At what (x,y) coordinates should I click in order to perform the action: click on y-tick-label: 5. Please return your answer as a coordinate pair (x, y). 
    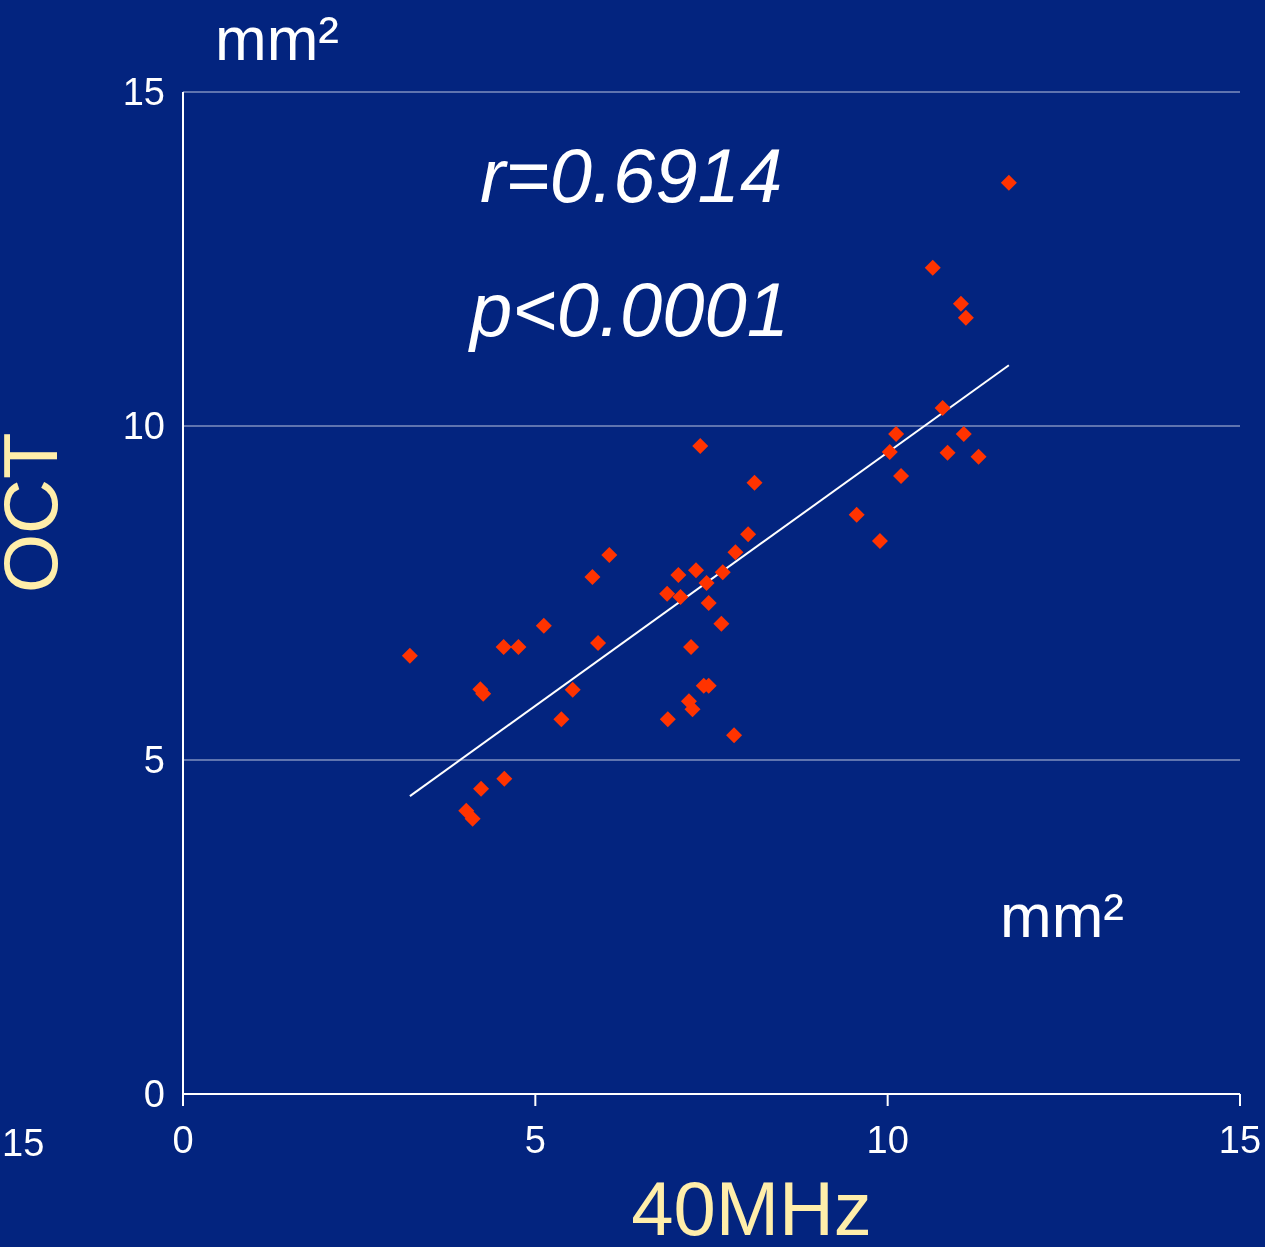
    Looking at the image, I should click on (154, 760).